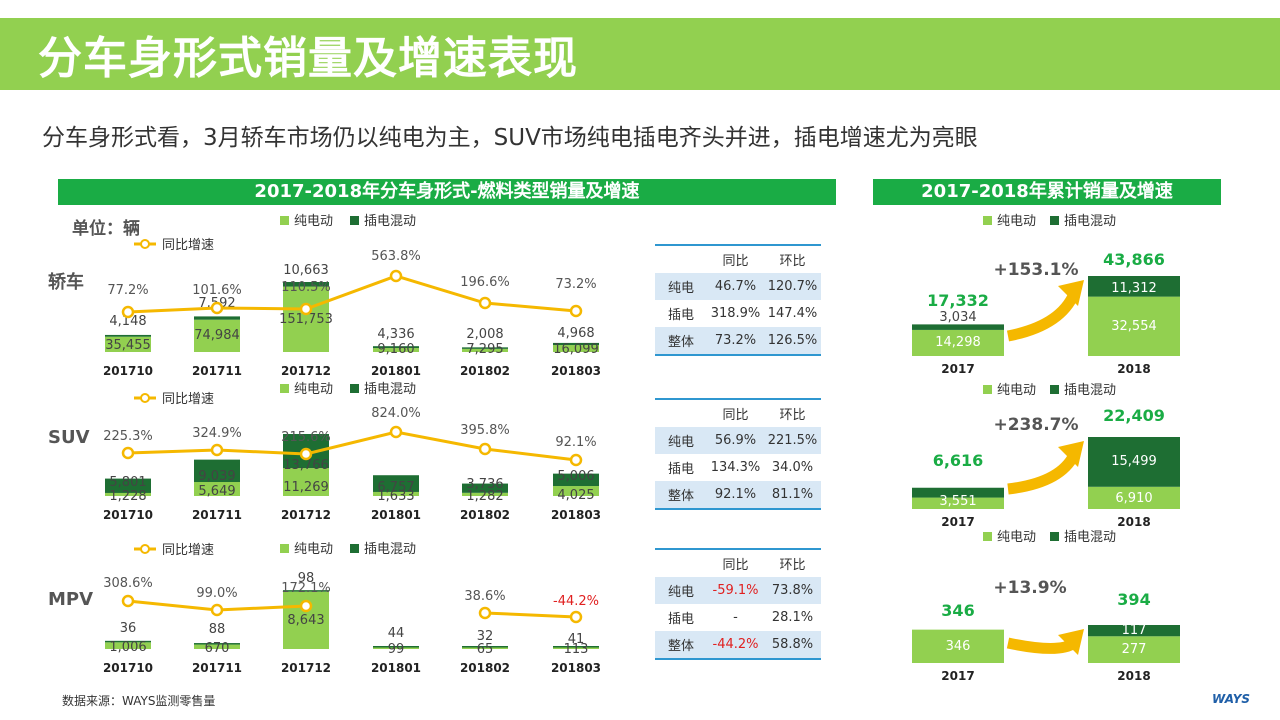  I want to click on summary-growth-label: +238.7%, so click(1035, 425).